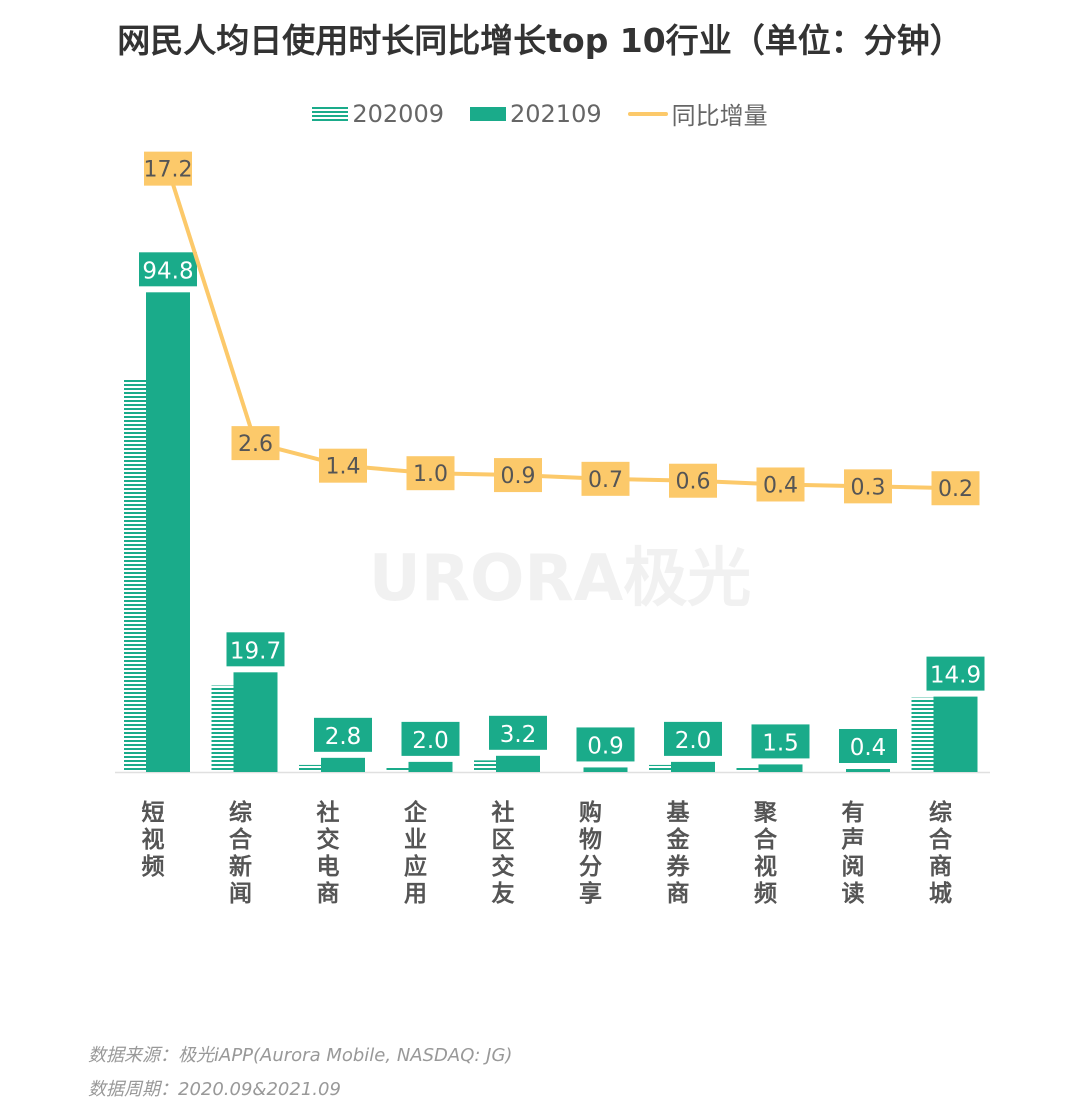 Image resolution: width=1080 pixels, height=1109 pixels. I want to click on category-label-char: 购, so click(590, 813).